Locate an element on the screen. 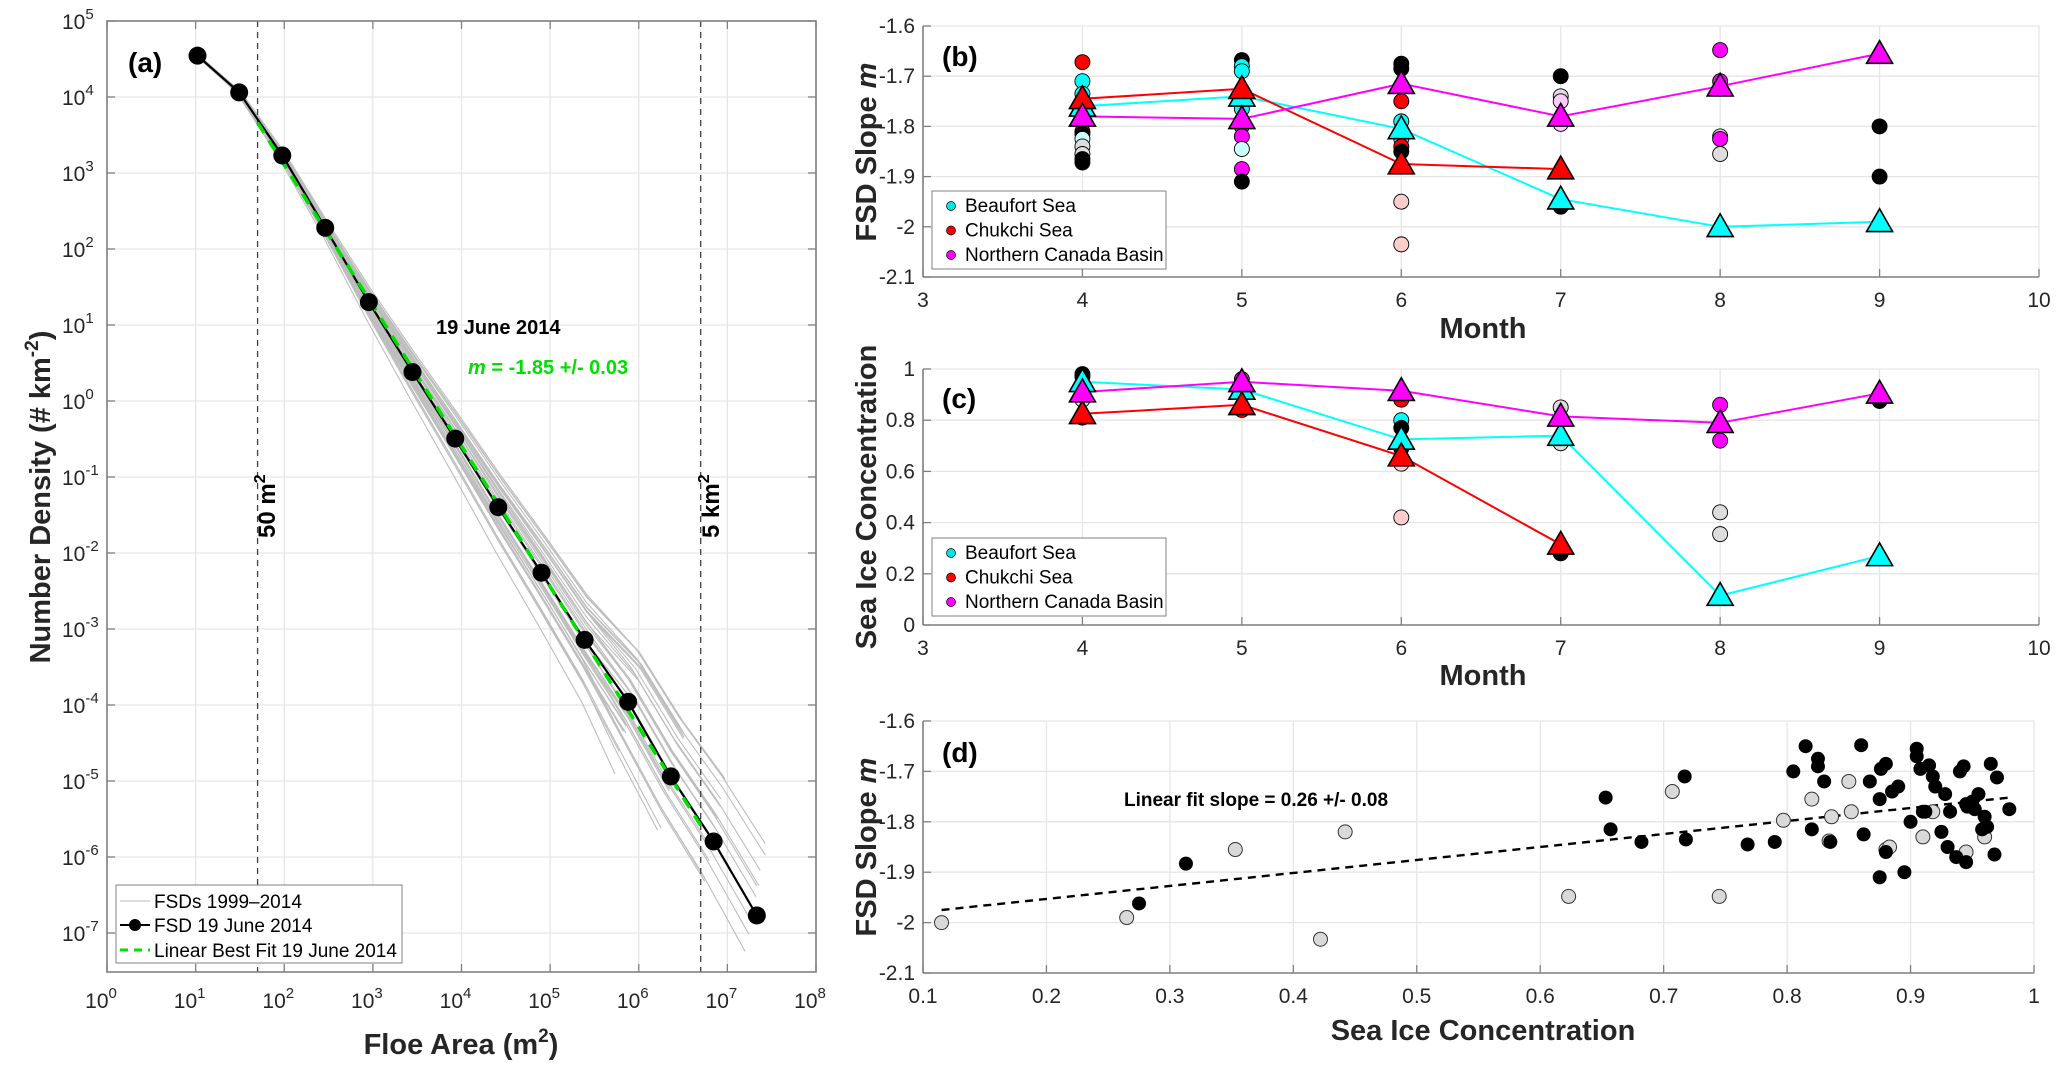  tick-exponent: -4 is located at coordinates (91, 698).